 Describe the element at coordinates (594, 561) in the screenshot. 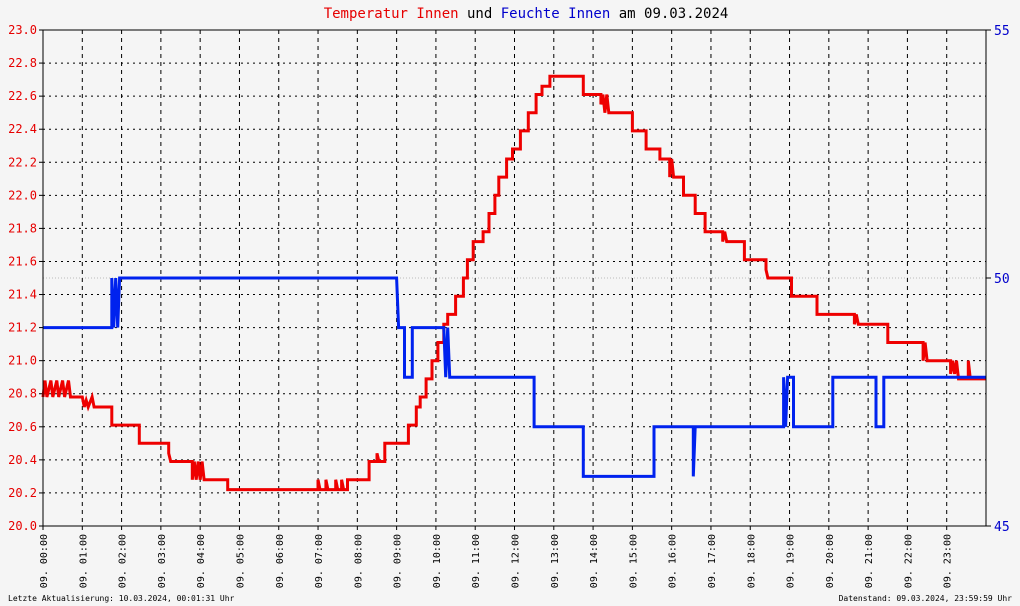

I see `x-tick-label: 09. 14:00` at that location.